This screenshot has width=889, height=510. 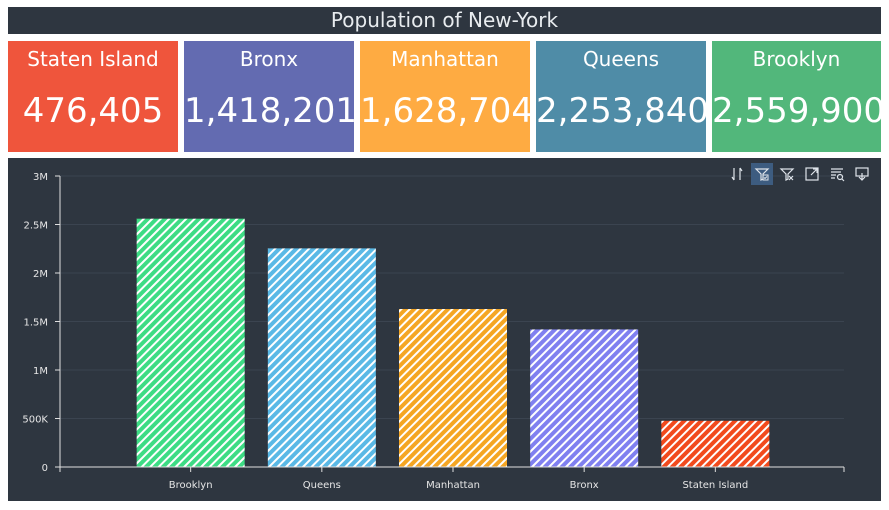 What do you see at coordinates (862, 174) in the screenshot?
I see `export-icon` at bounding box center [862, 174].